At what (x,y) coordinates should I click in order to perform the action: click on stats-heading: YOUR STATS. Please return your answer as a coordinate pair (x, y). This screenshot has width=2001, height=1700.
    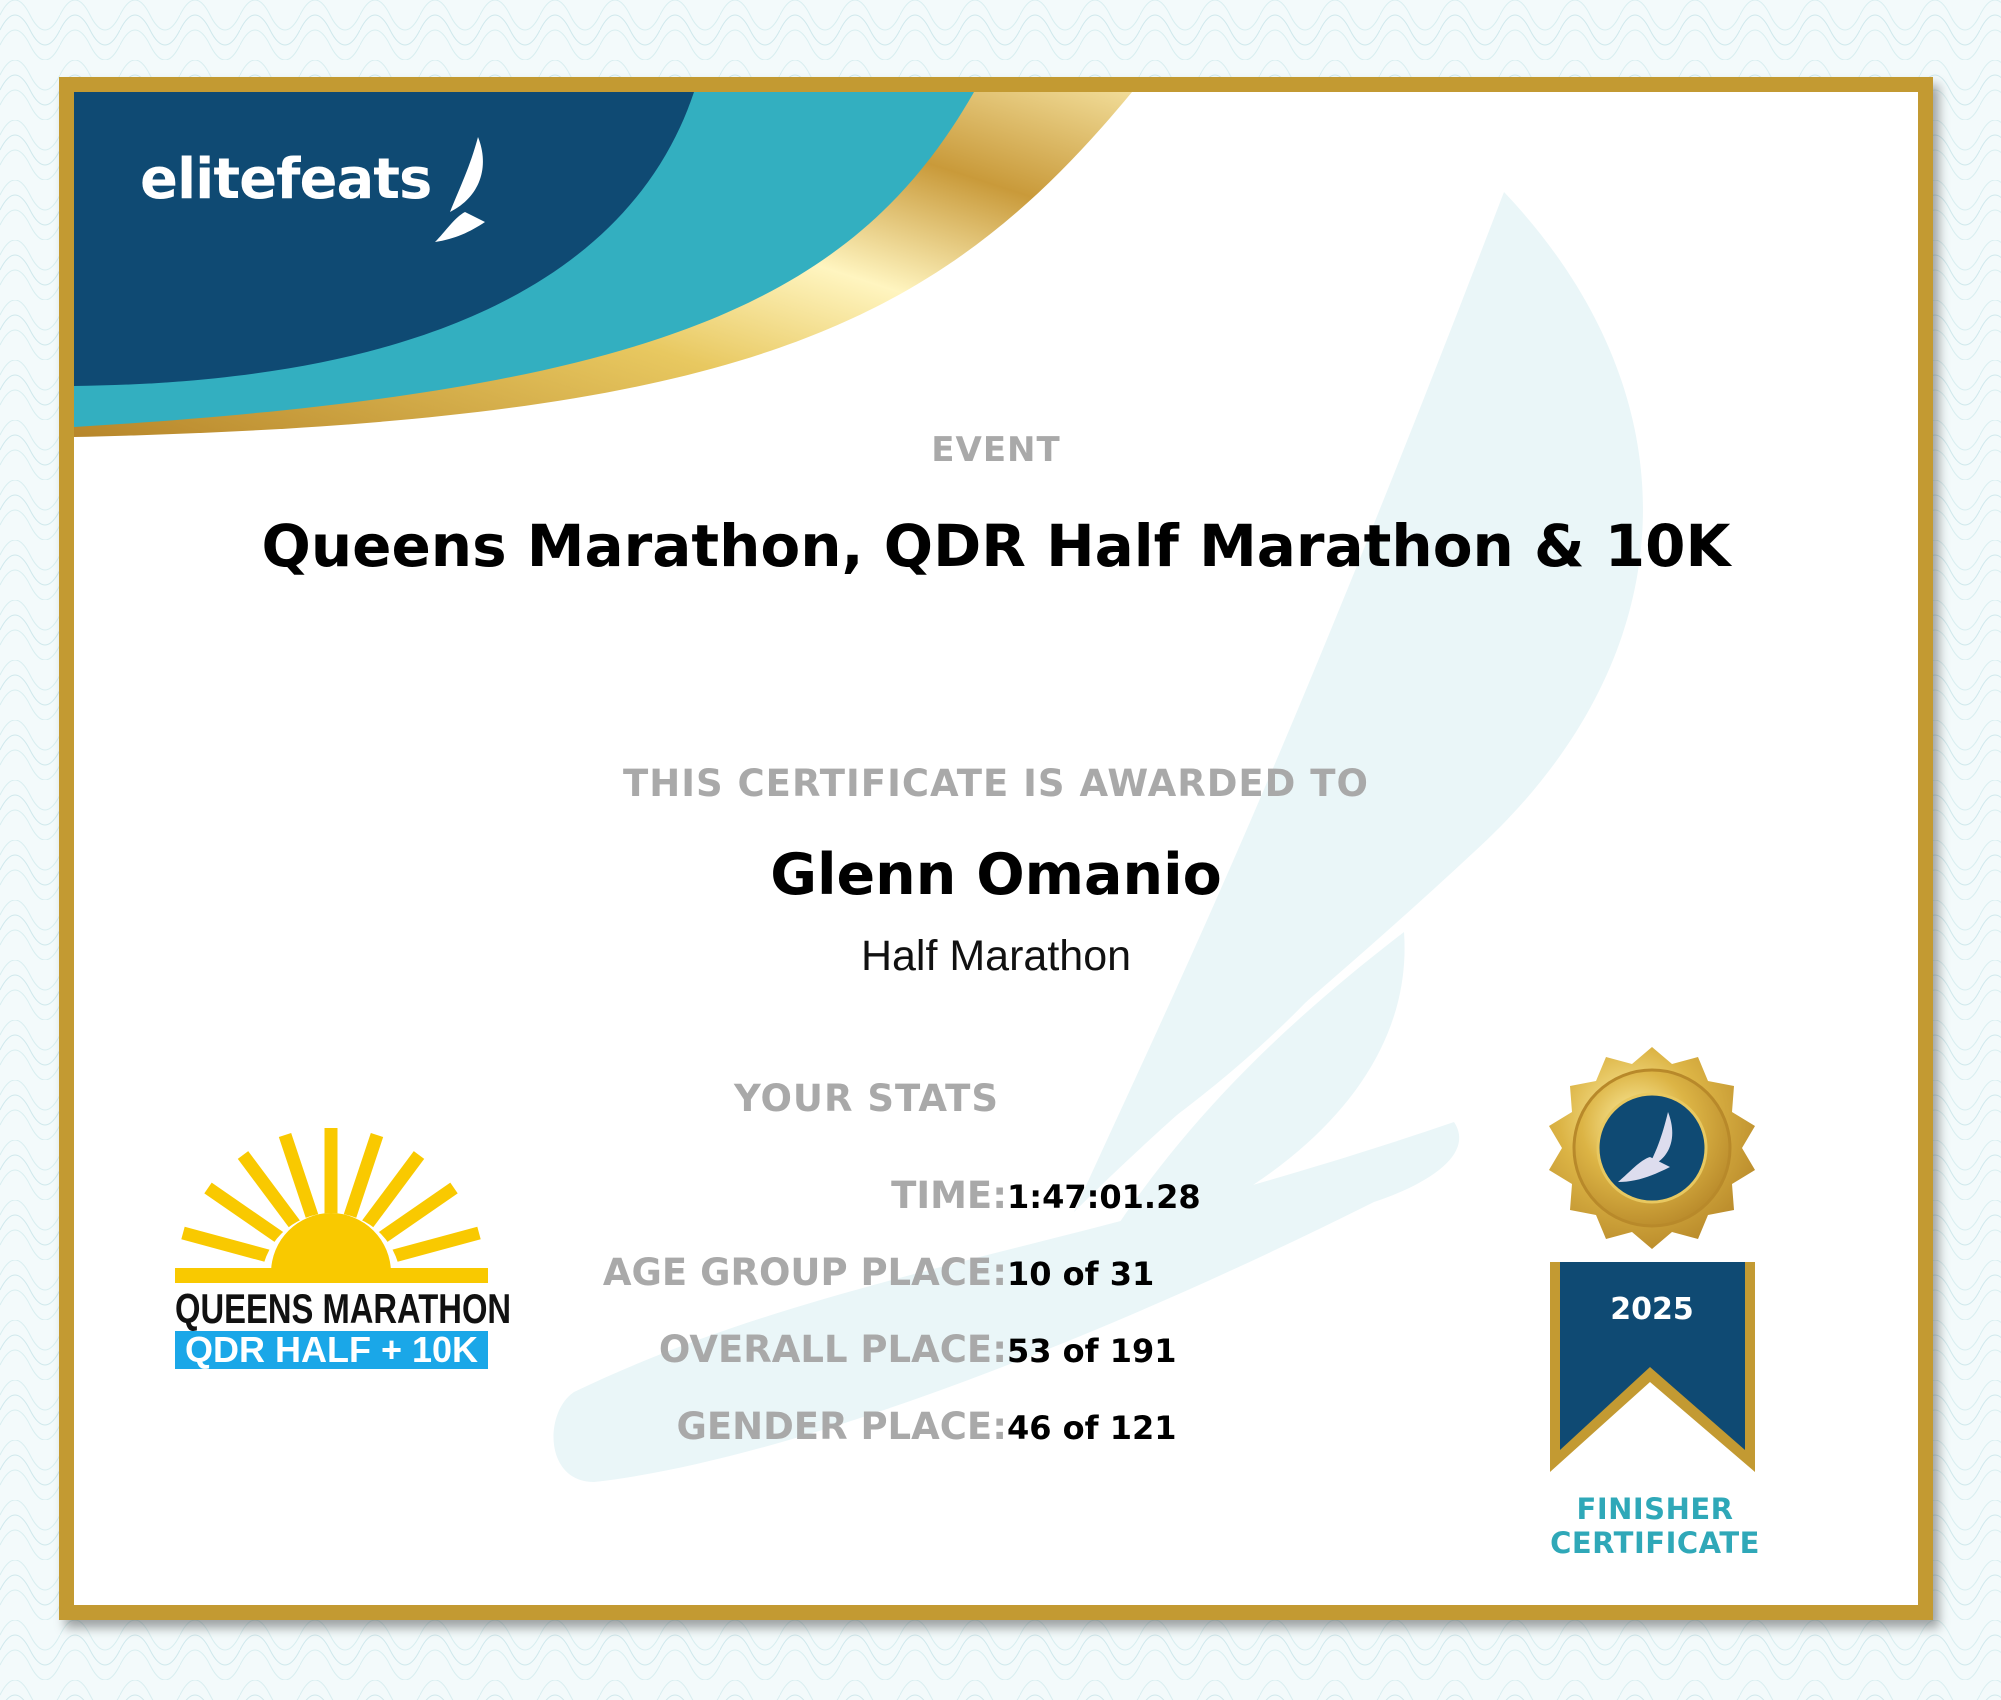
    Looking at the image, I should click on (867, 1098).